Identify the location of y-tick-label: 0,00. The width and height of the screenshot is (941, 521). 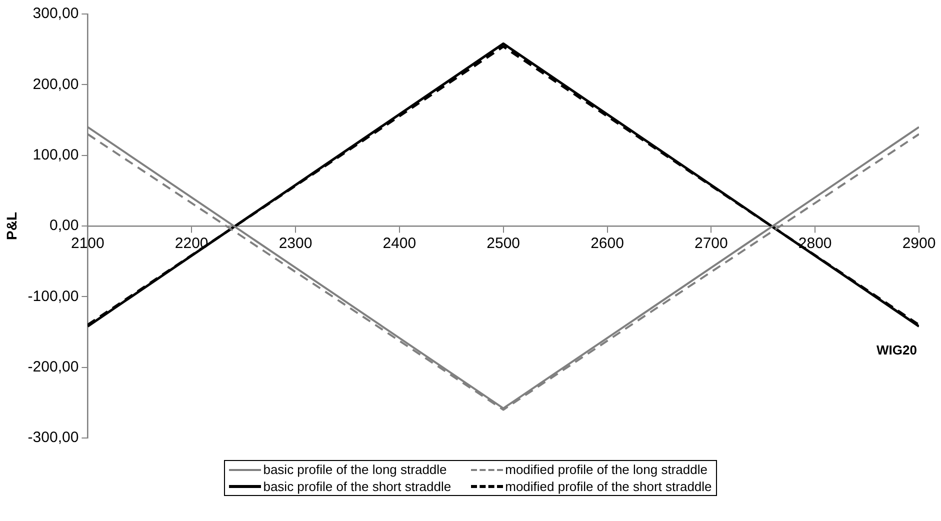
(64, 225).